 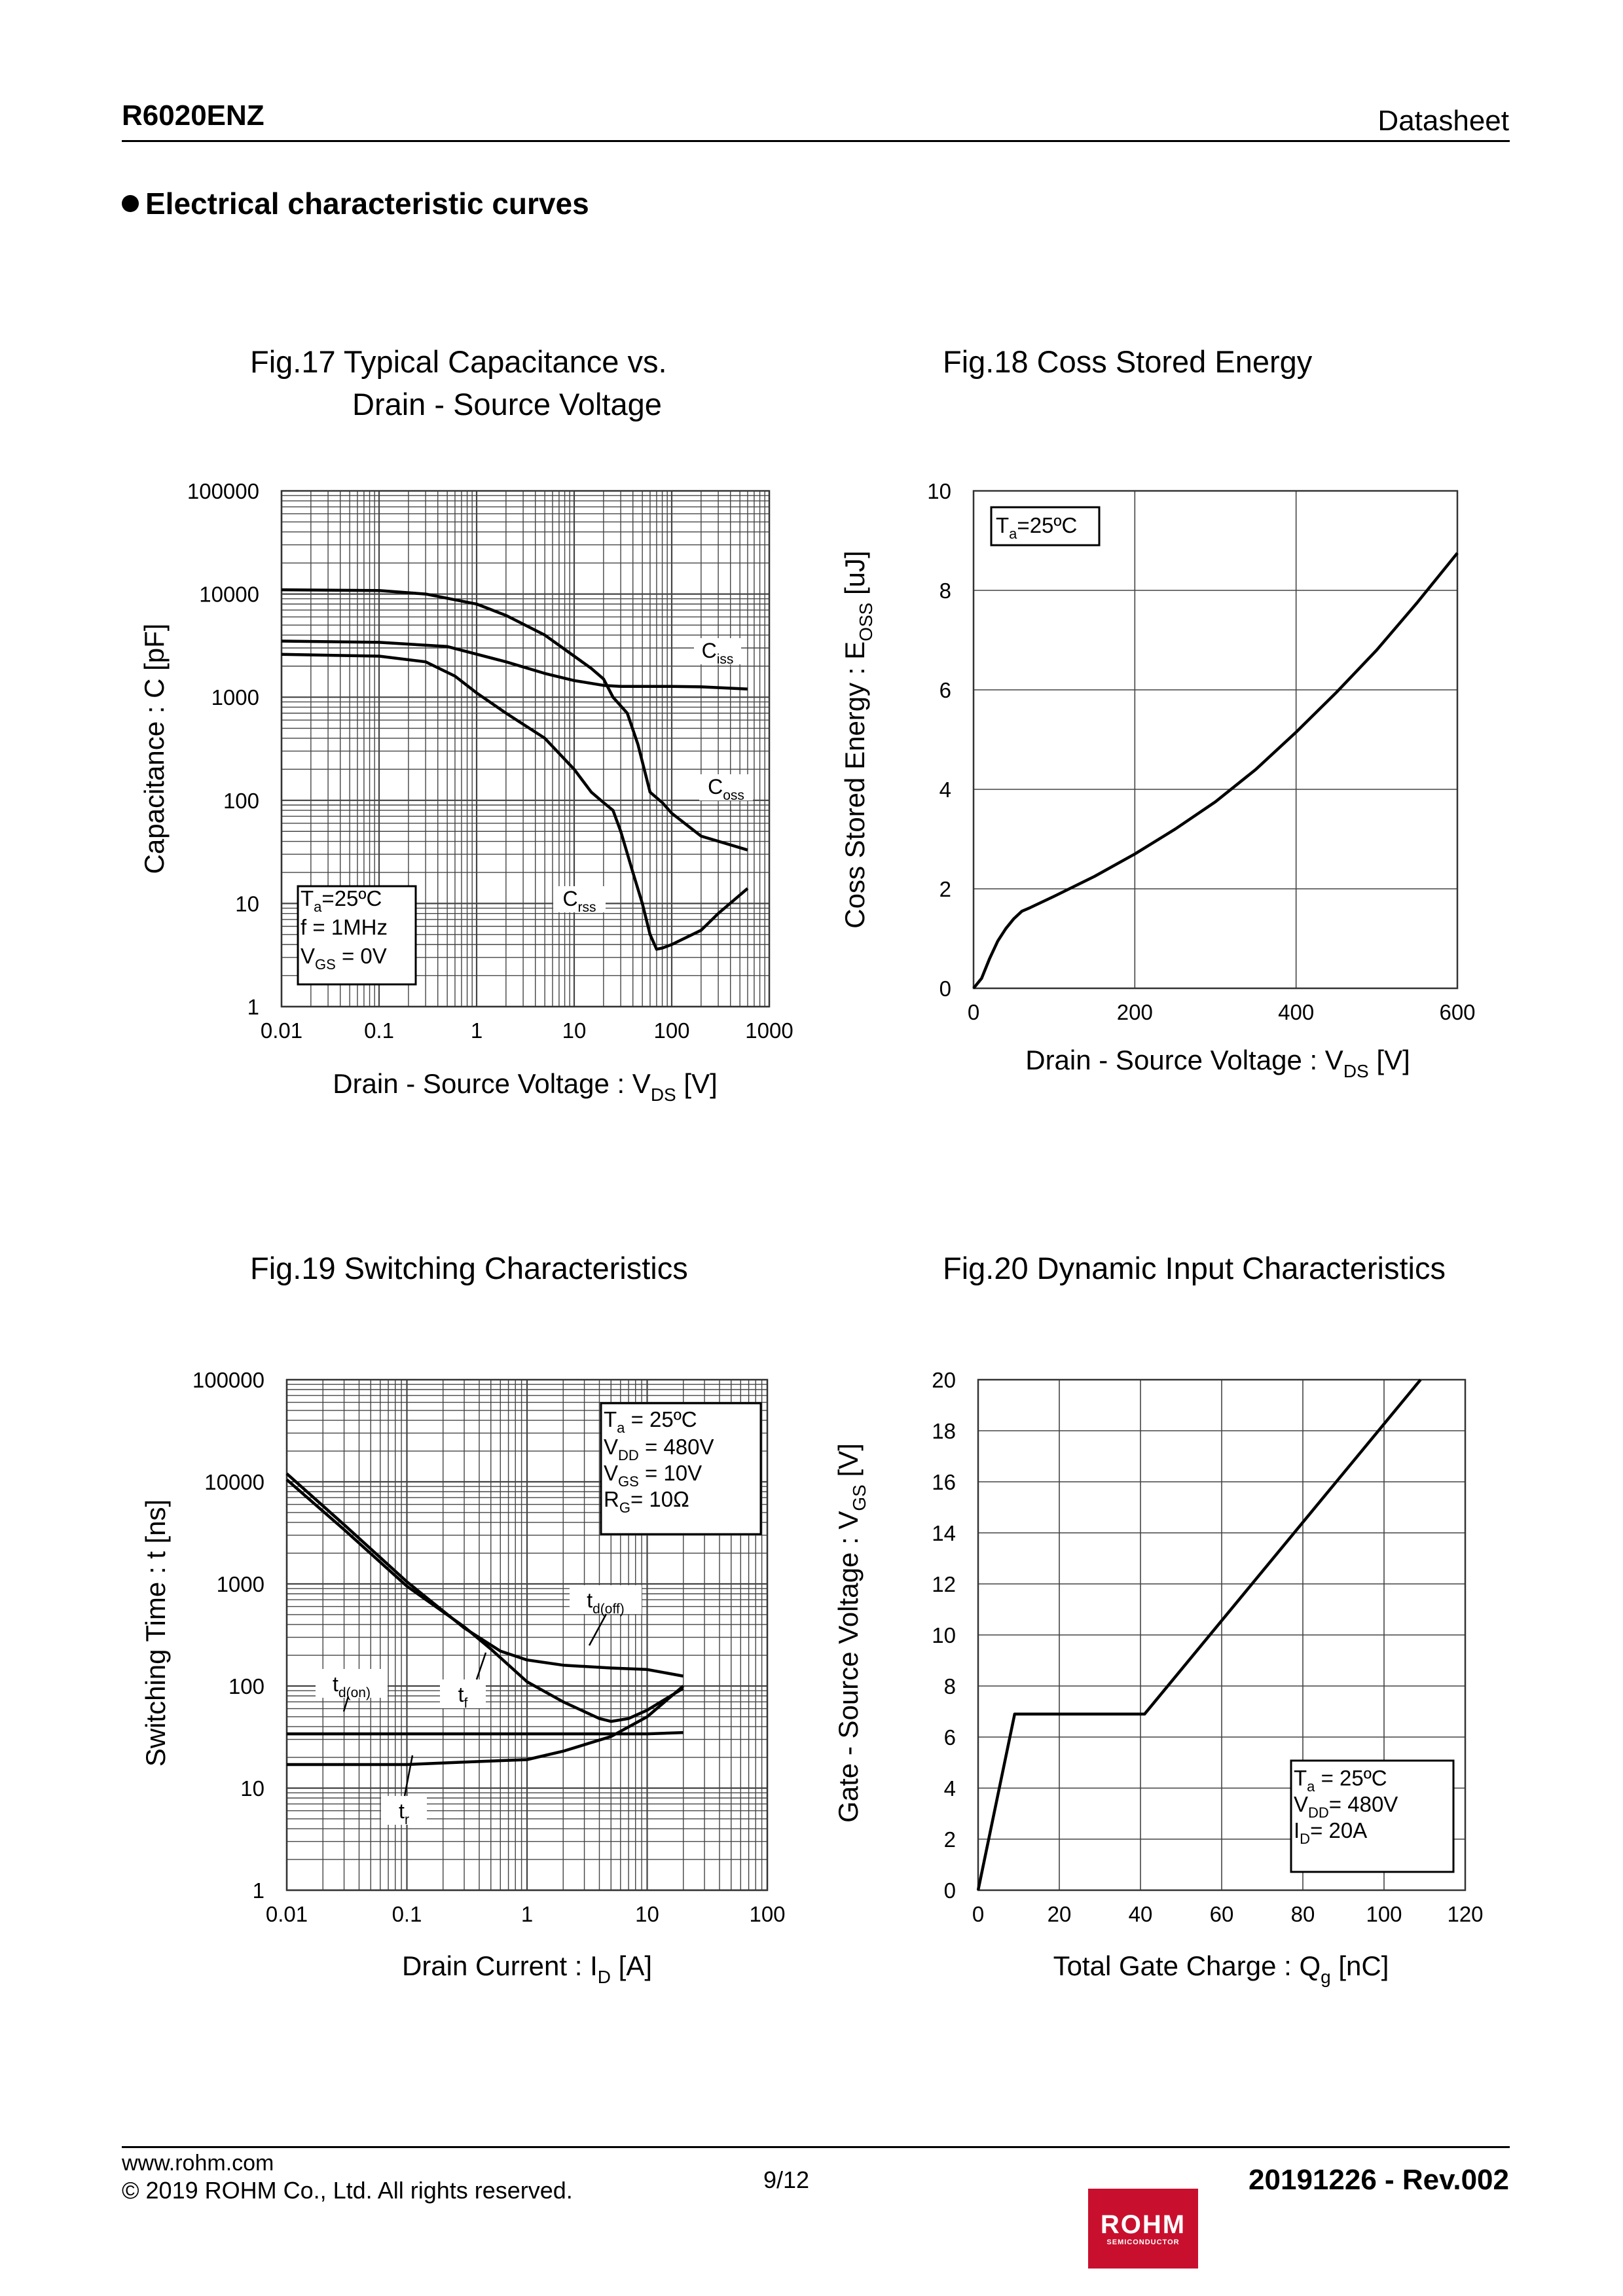 What do you see at coordinates (866, 622) in the screenshot?
I see `subscript: OSS` at bounding box center [866, 622].